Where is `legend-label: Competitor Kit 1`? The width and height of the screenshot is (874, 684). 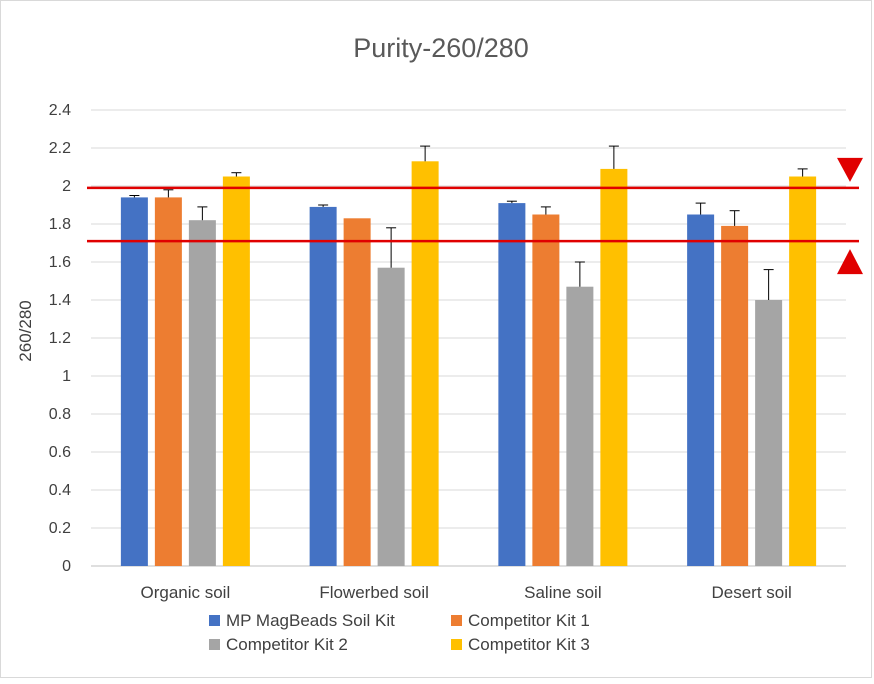 legend-label: Competitor Kit 1 is located at coordinates (529, 620).